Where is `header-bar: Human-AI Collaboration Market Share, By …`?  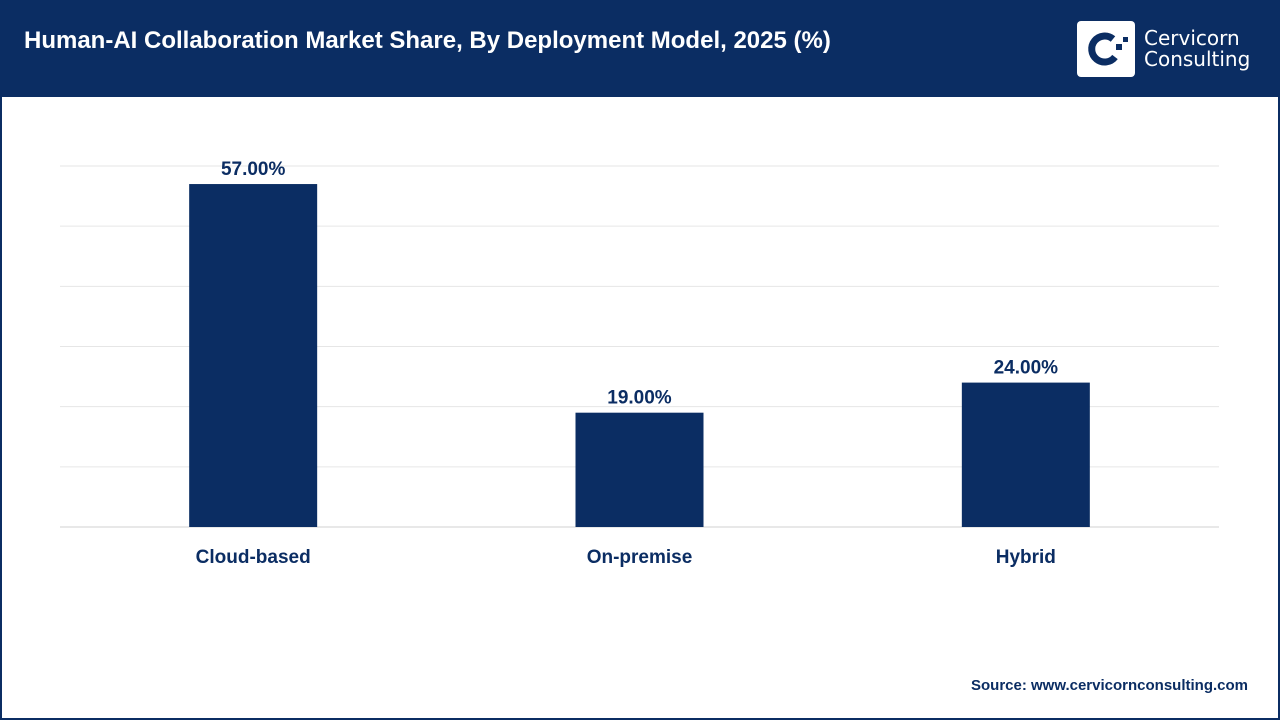 header-bar: Human-AI Collaboration Market Share, By … is located at coordinates (640, 48).